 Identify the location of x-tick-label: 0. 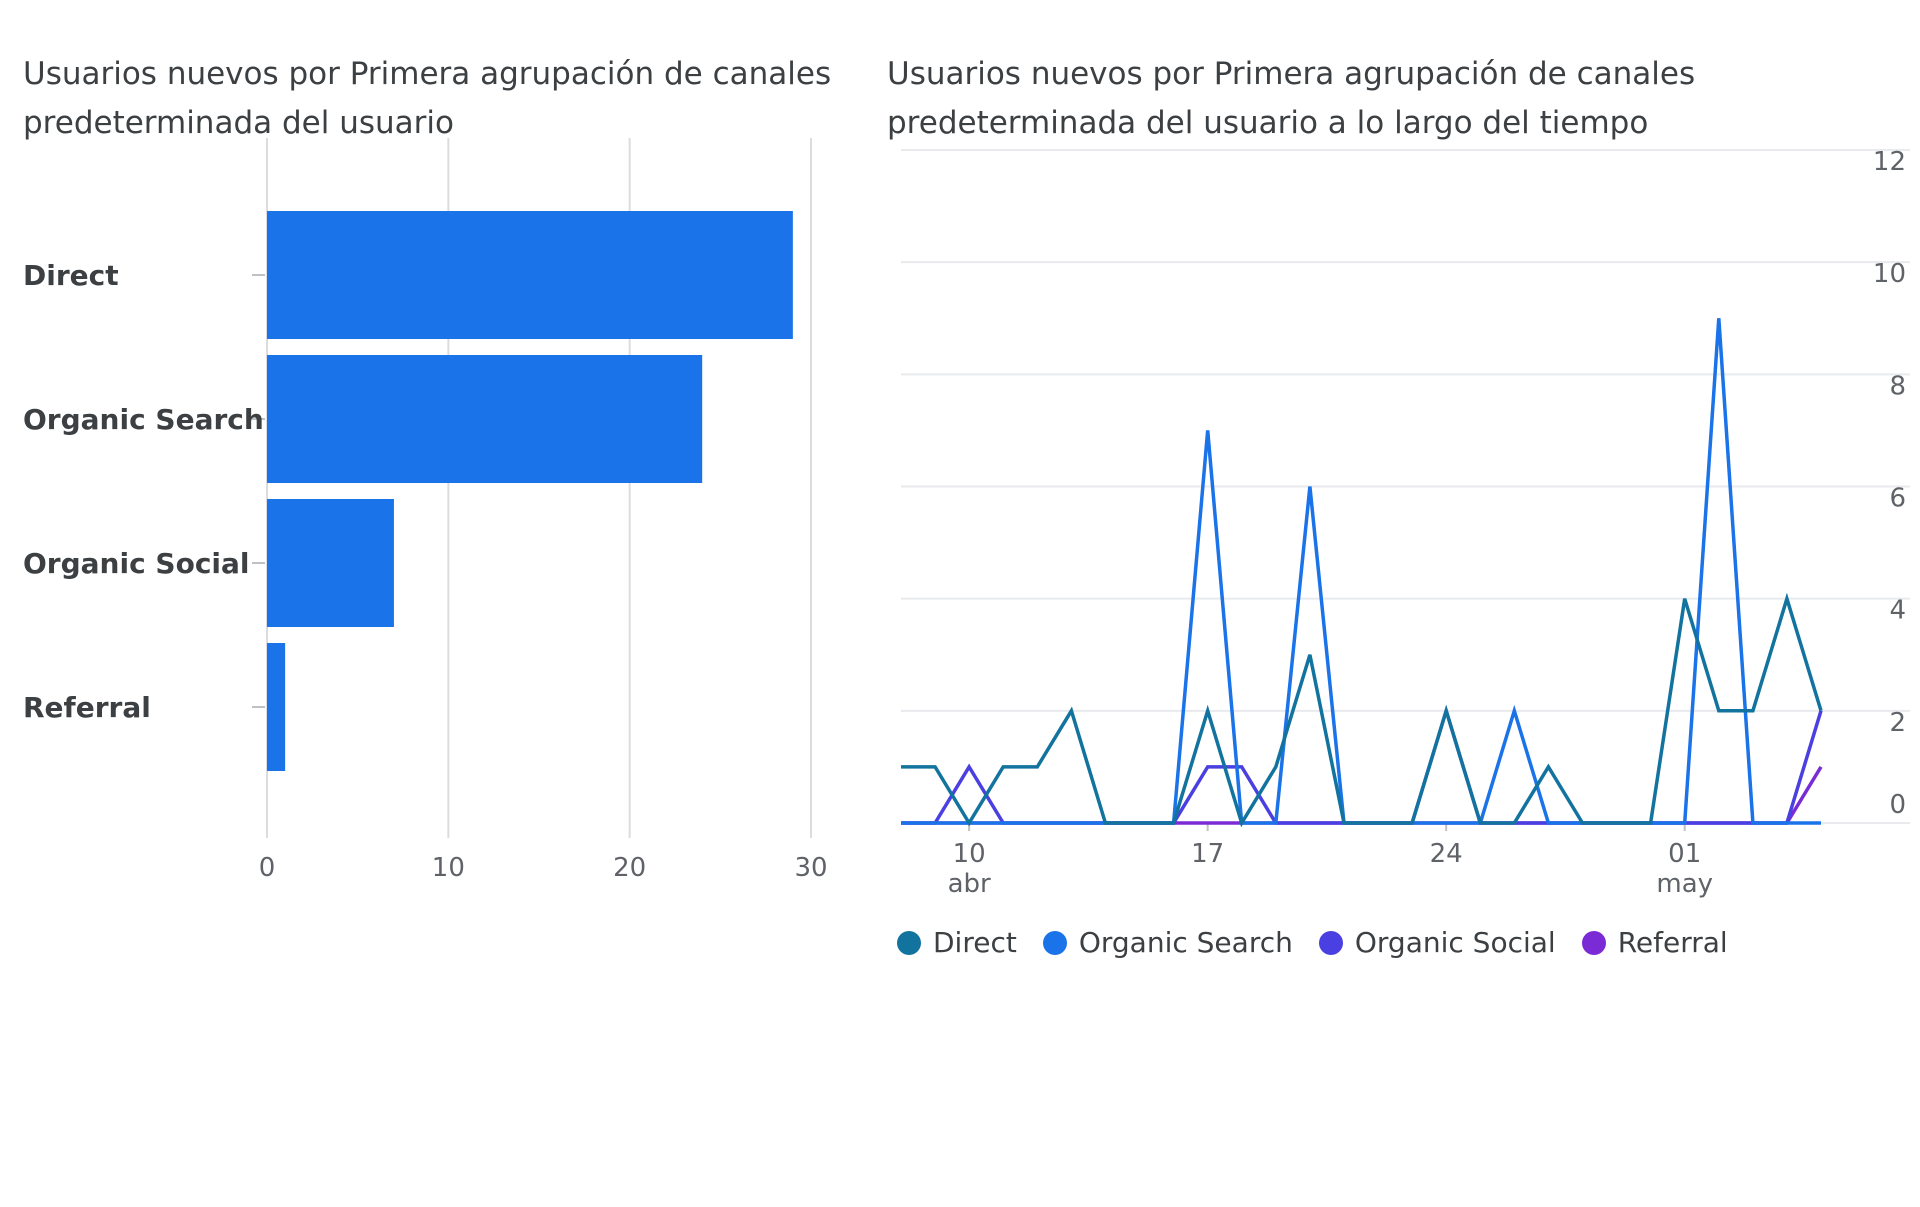
(267, 868).